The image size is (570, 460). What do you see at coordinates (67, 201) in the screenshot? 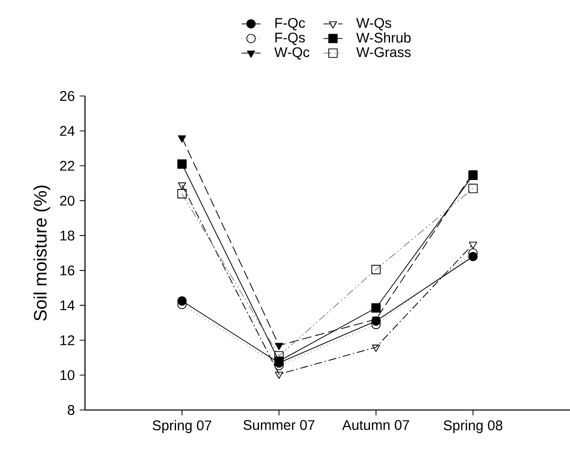
I see `y-tick-label: 20` at bounding box center [67, 201].